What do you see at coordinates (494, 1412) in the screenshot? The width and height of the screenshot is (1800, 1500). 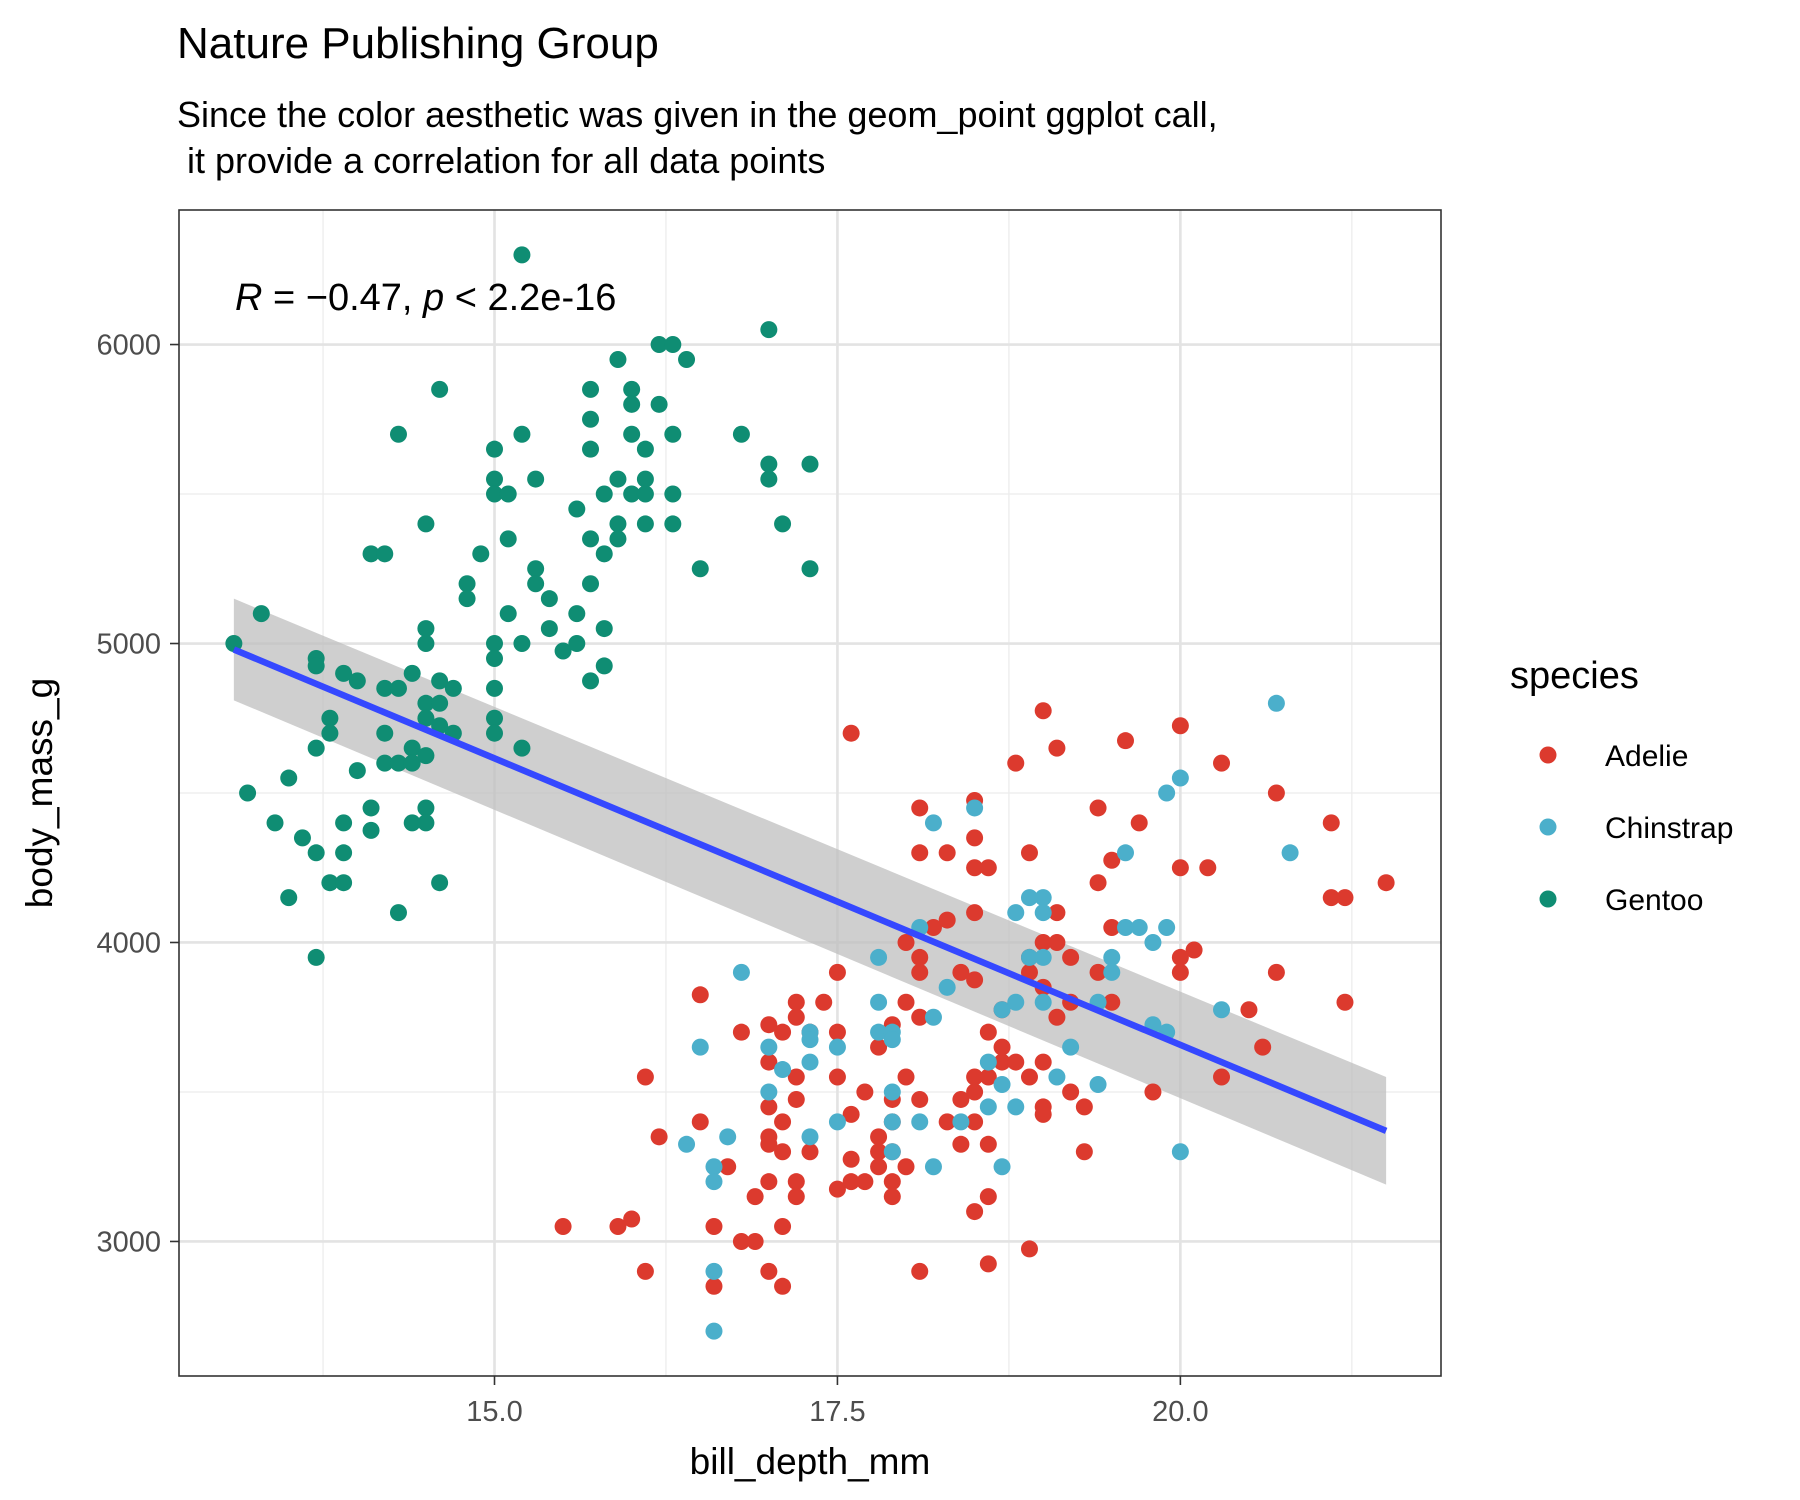 I see `x-tick-label: 15.0` at bounding box center [494, 1412].